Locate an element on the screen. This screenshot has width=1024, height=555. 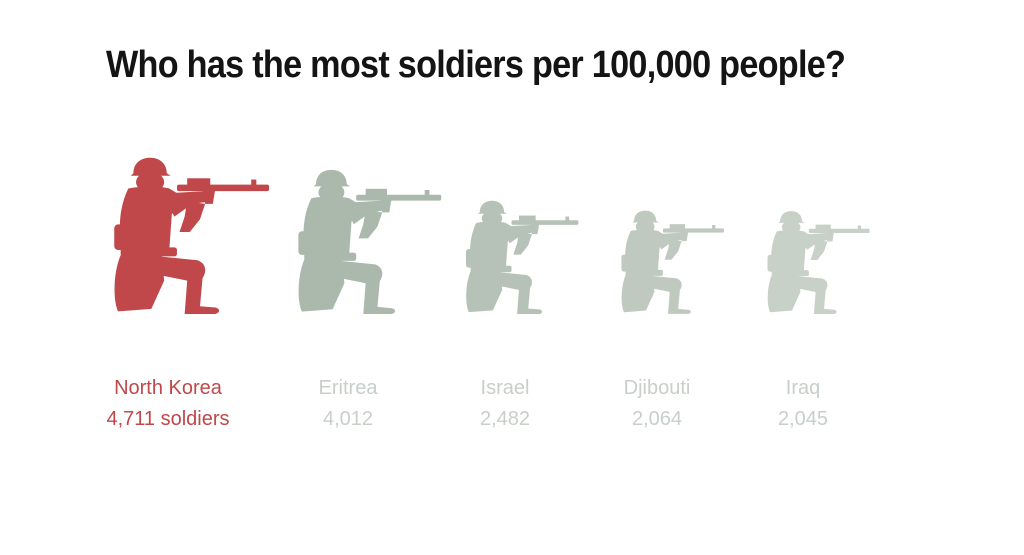
category-label: Djibouti is located at coordinates (657, 388).